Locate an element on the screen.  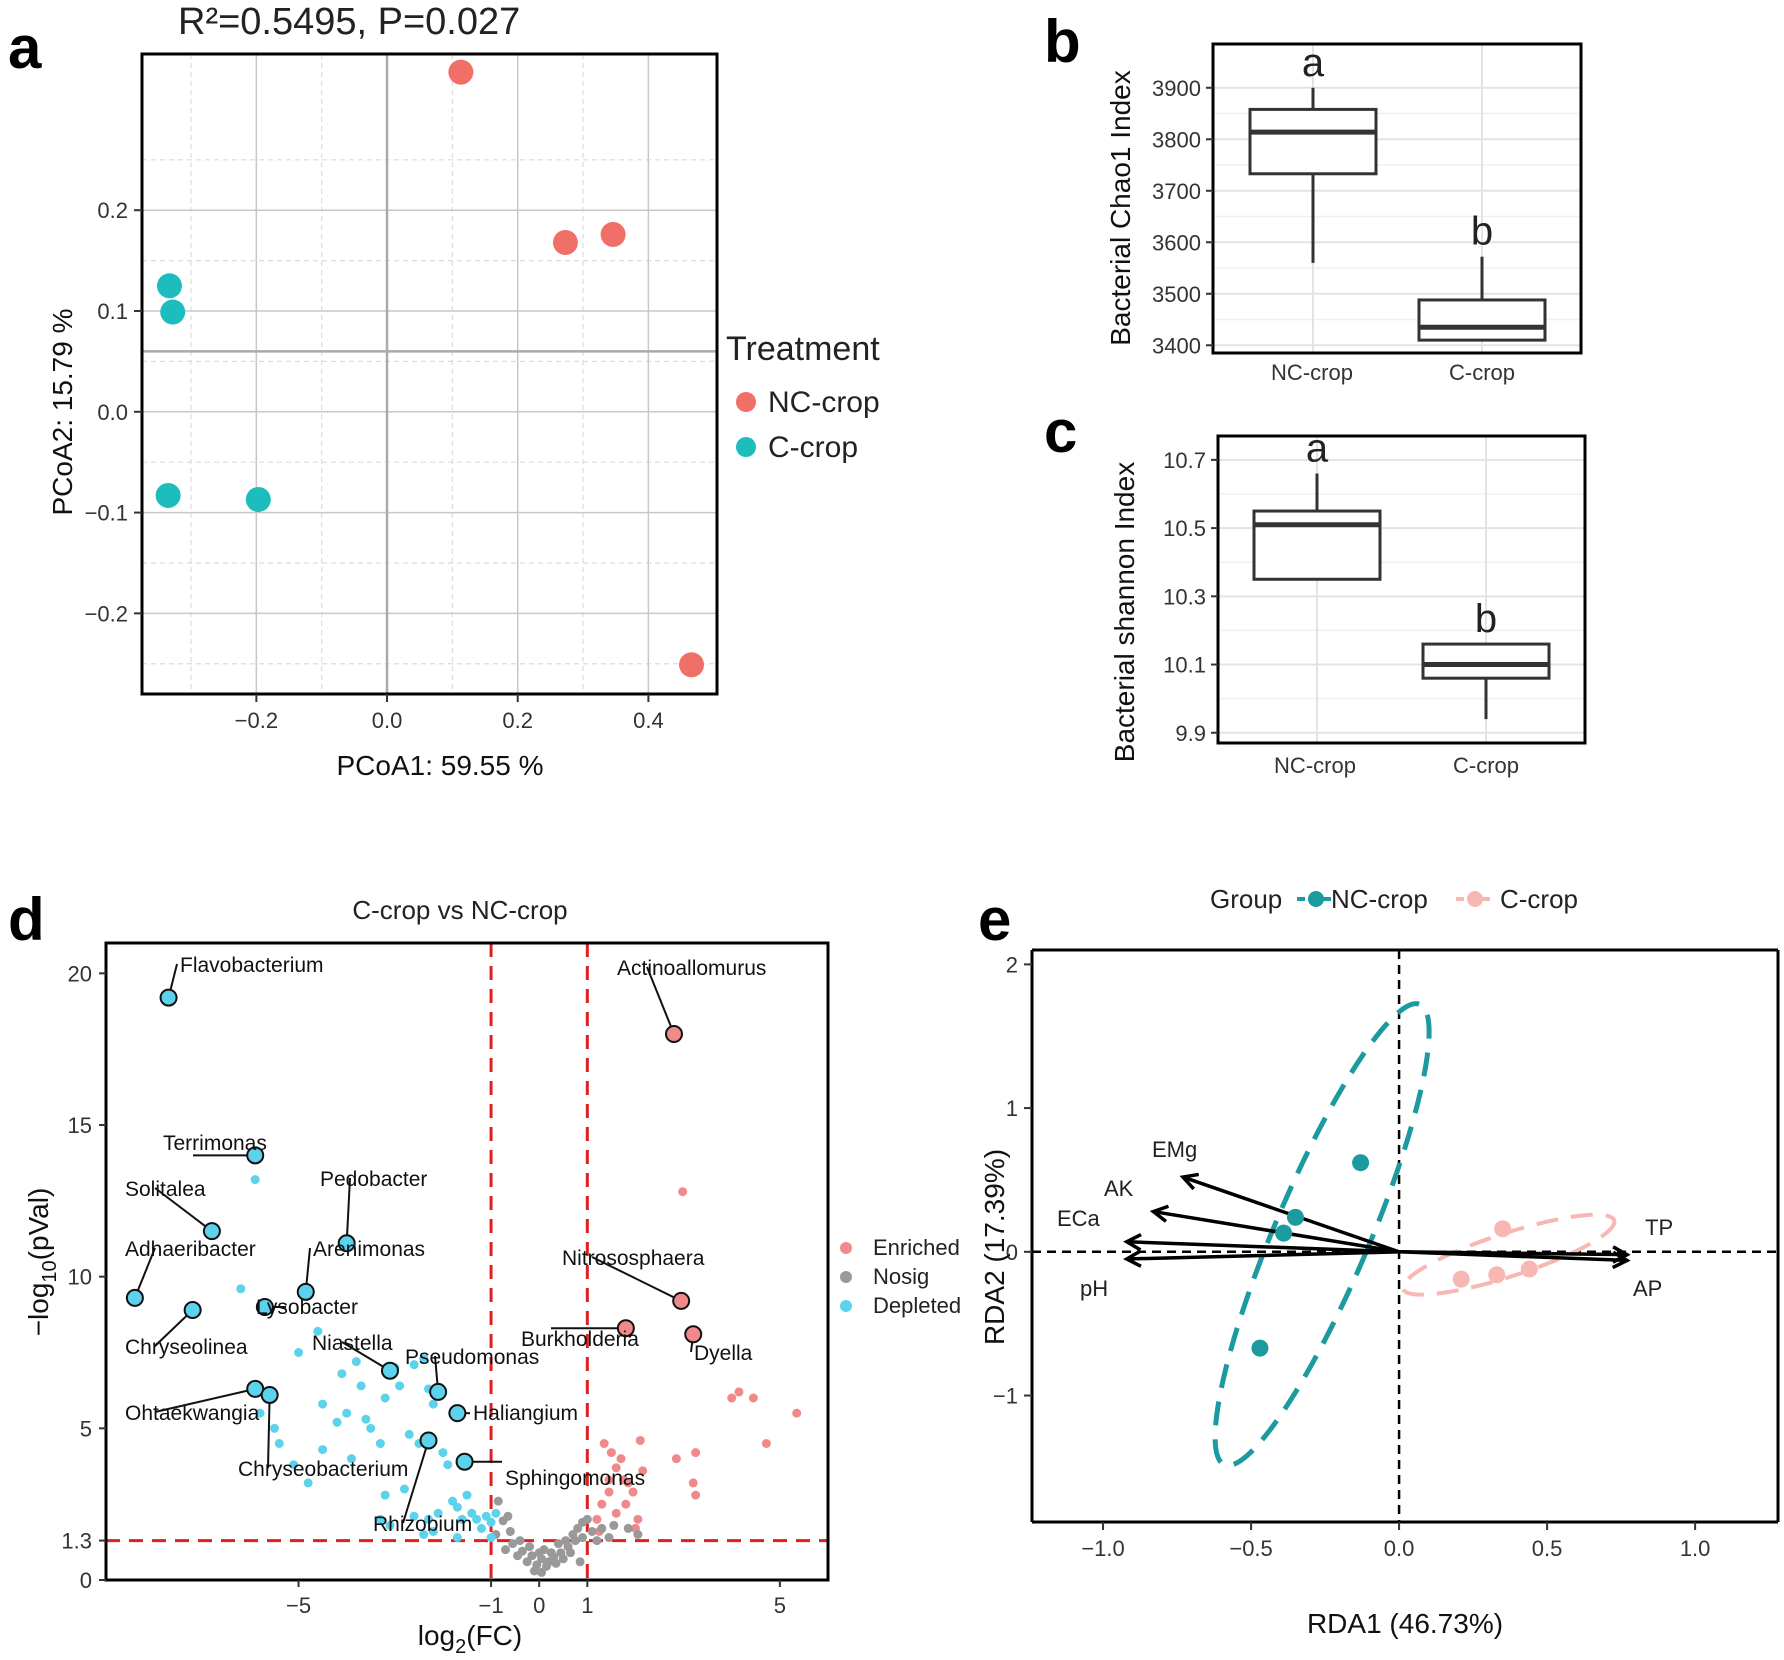
d-highlight-flavobacterium is located at coordinates (168, 997).